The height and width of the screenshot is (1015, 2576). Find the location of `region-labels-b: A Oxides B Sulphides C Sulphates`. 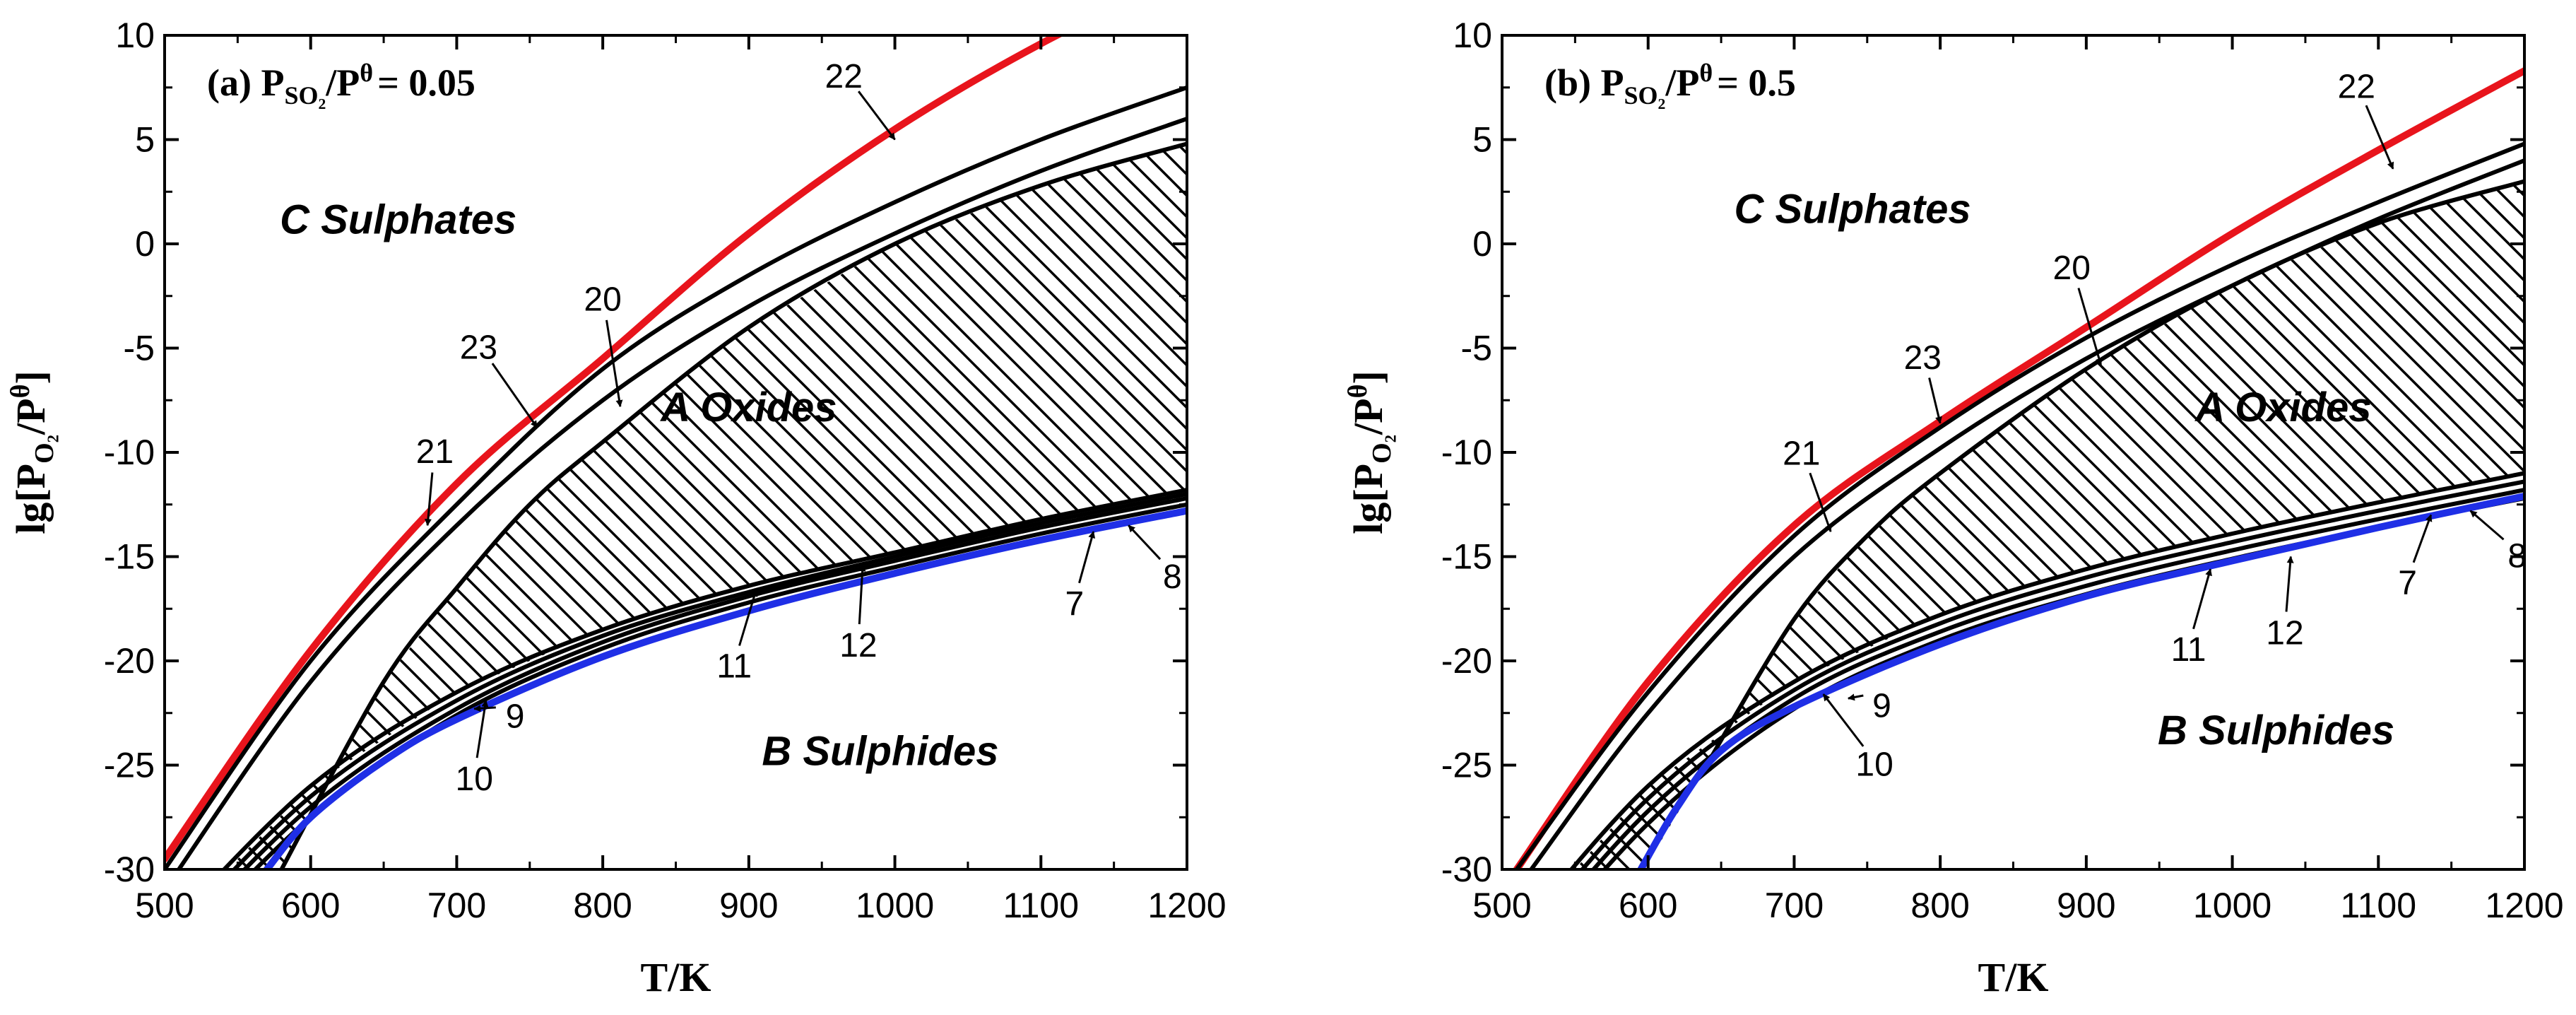

region-labels-b: A Oxides B Sulphides C Sulphates is located at coordinates (2065, 470).